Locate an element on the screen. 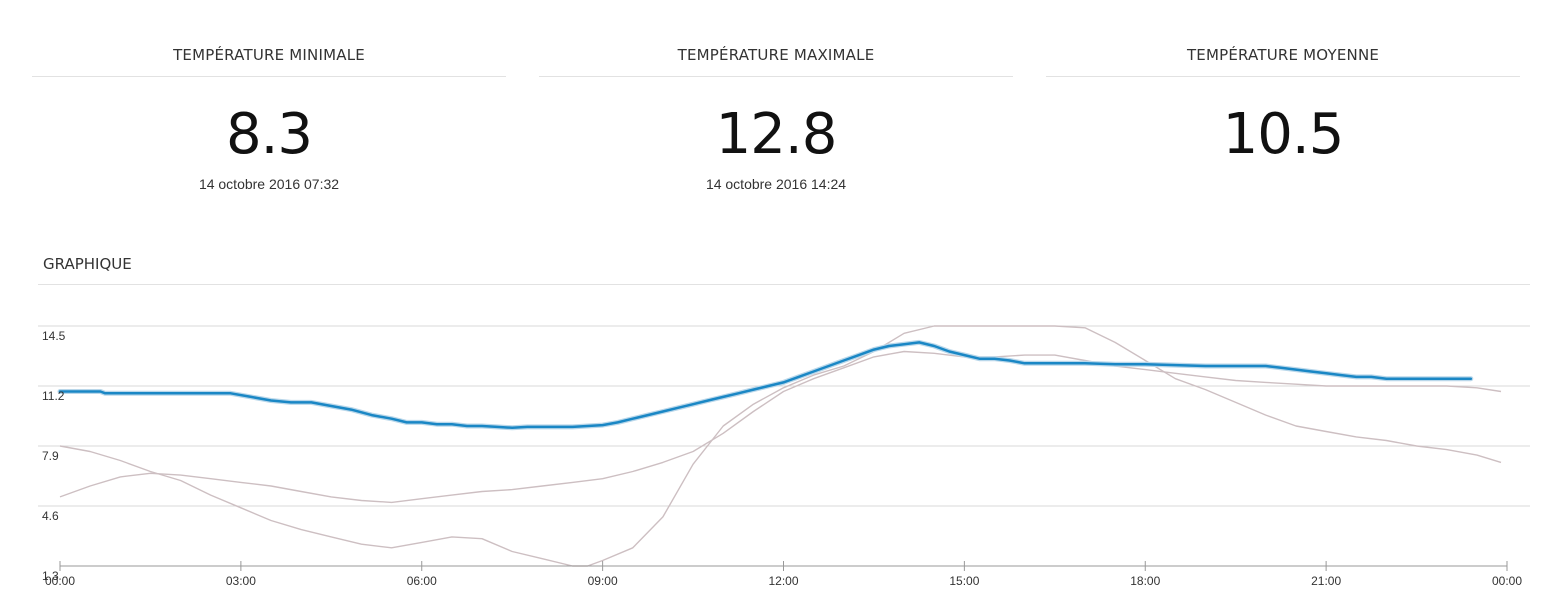 This screenshot has width=1561, height=613. stat-avg-title: TEMPÉRATURE MOYENNE is located at coordinates (1283, 55).